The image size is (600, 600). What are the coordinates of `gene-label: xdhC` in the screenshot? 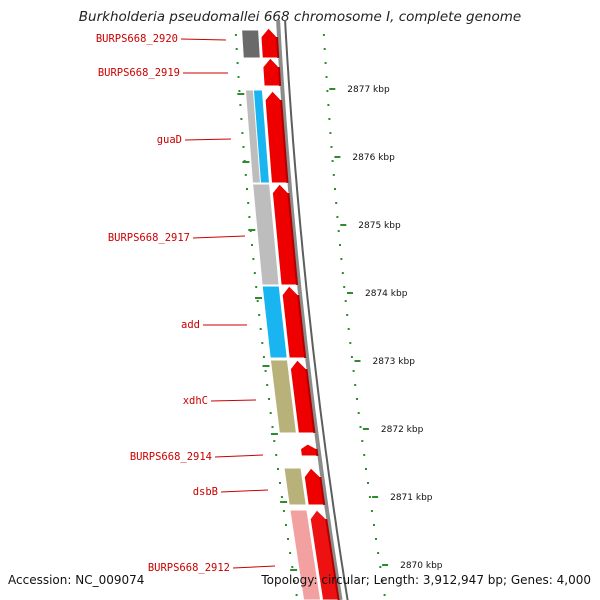 It's located at (195, 401).